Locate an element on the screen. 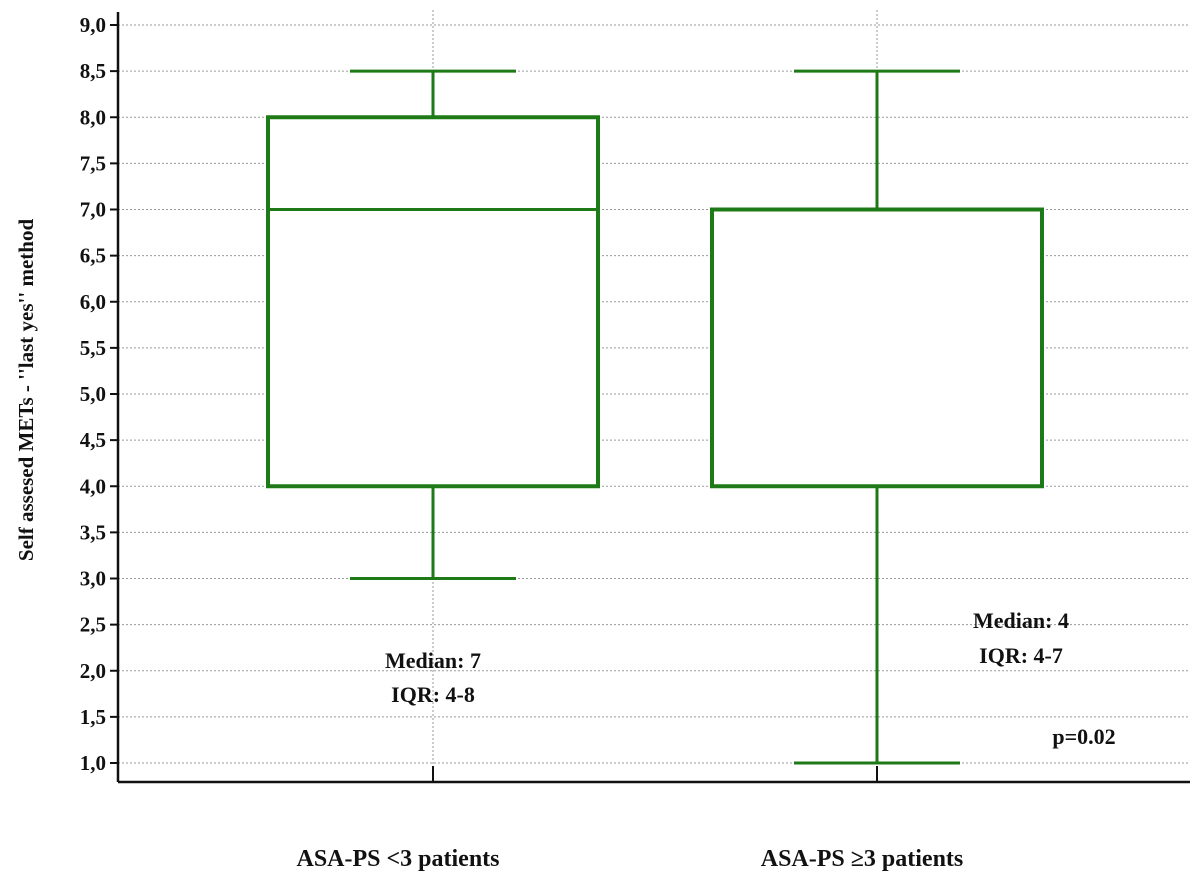  y-tick-label: 9,0 is located at coordinates (93, 25).